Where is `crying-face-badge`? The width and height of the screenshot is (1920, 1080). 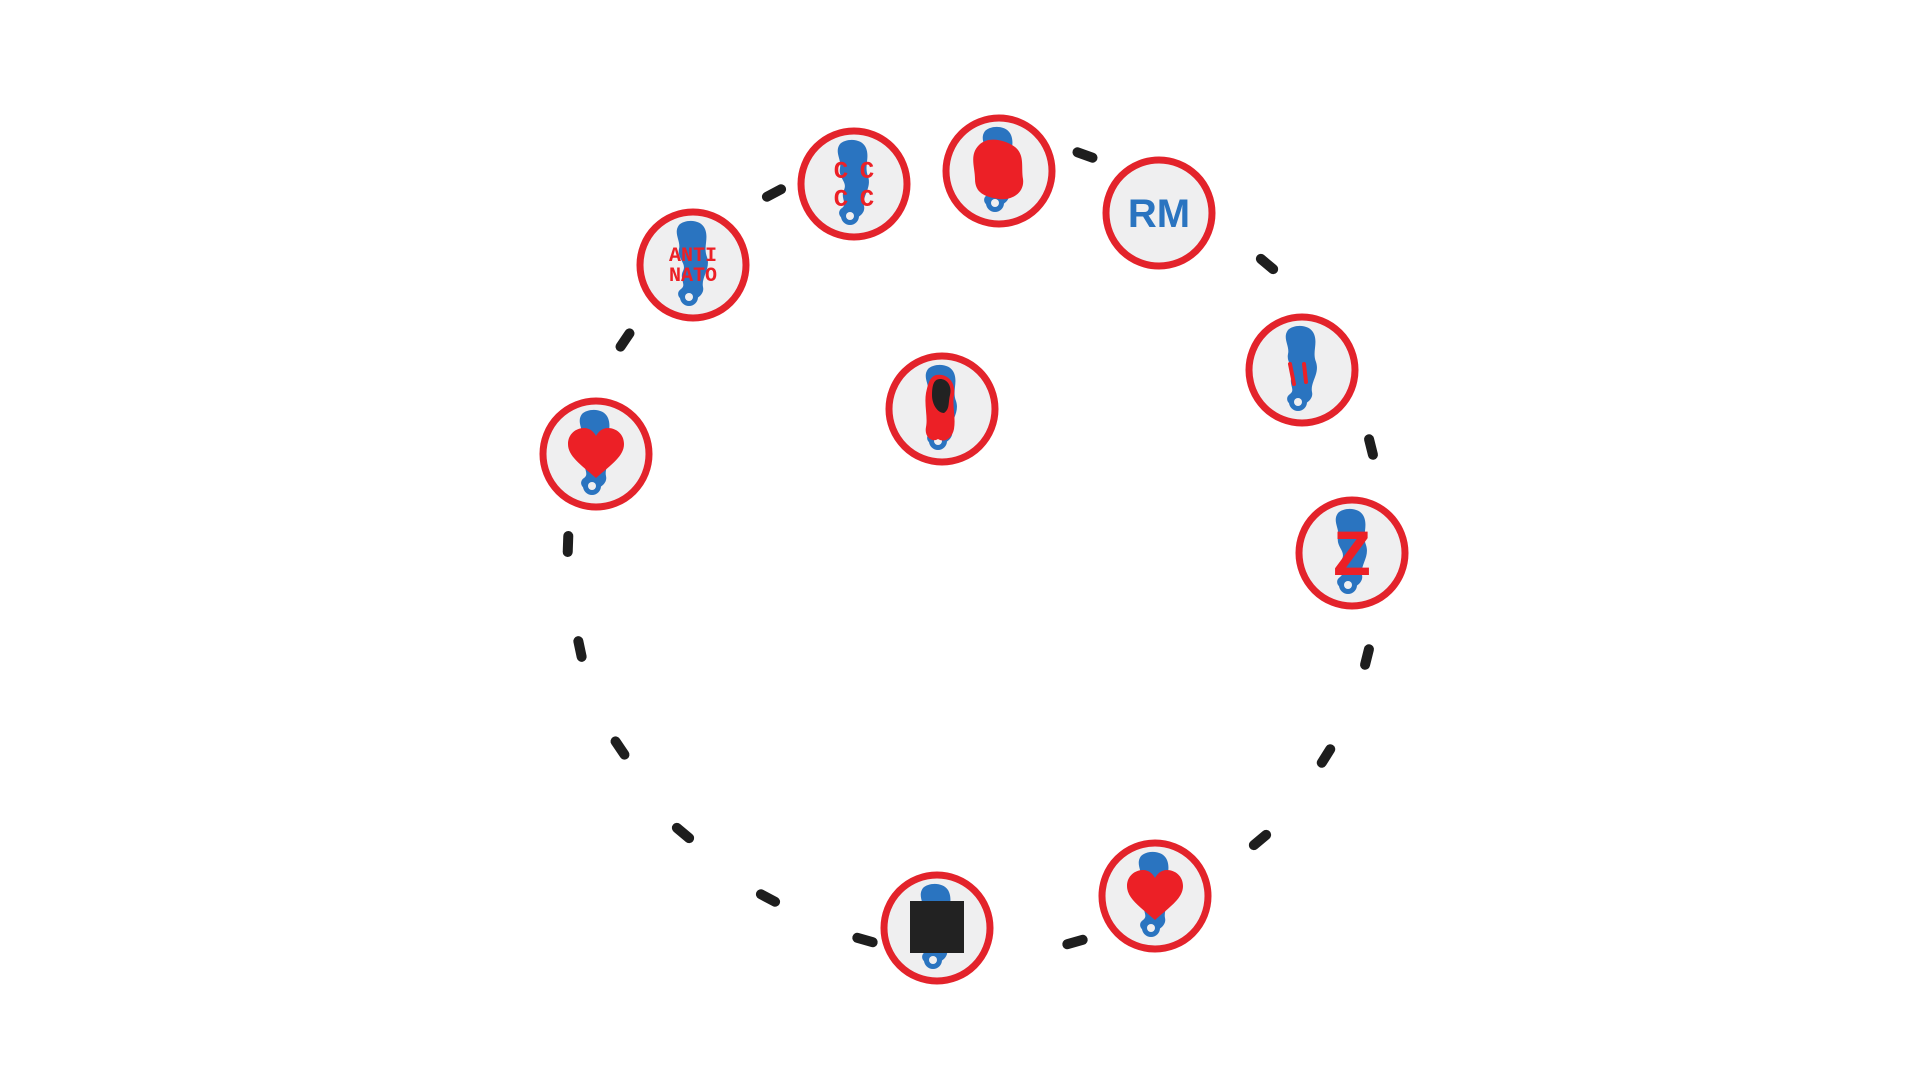
crying-face-badge is located at coordinates (1302, 370).